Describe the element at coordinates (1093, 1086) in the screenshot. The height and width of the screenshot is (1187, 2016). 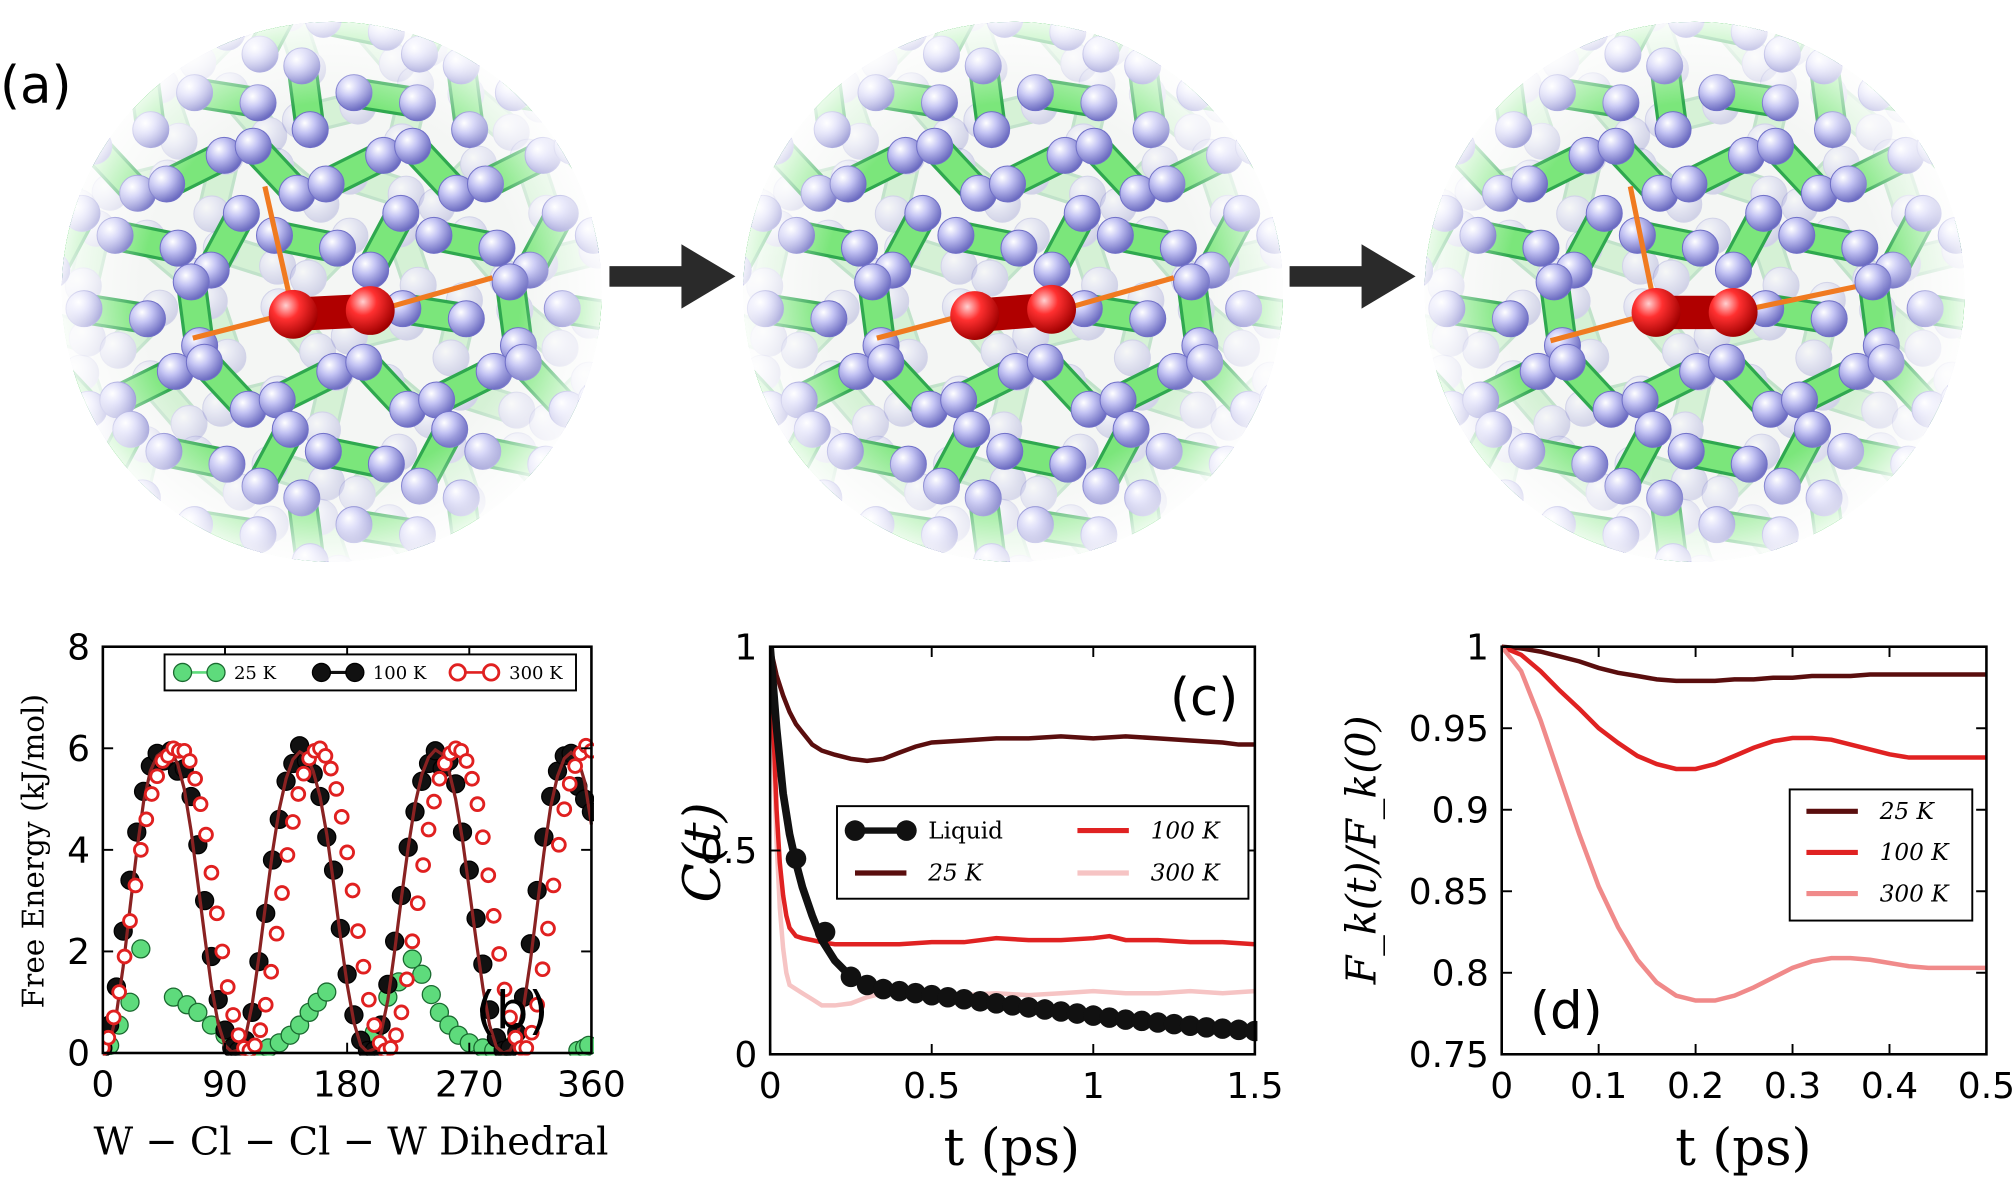
I see `x-tick-label: 1` at that location.